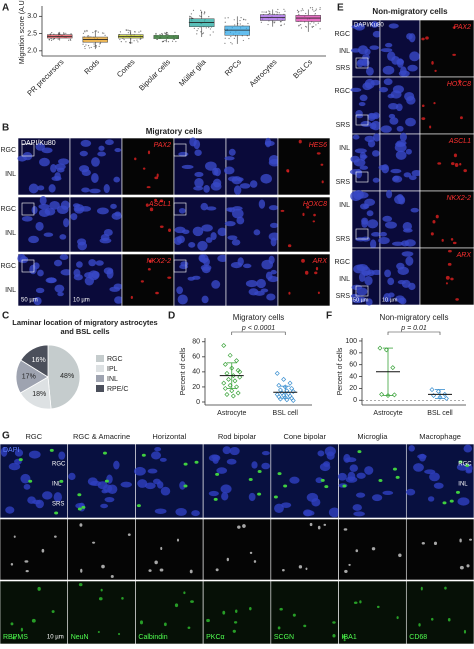 The image size is (474, 649). What do you see at coordinates (440, 413) in the screenshot?
I see `x-tick-label: BSL cell` at bounding box center [440, 413].